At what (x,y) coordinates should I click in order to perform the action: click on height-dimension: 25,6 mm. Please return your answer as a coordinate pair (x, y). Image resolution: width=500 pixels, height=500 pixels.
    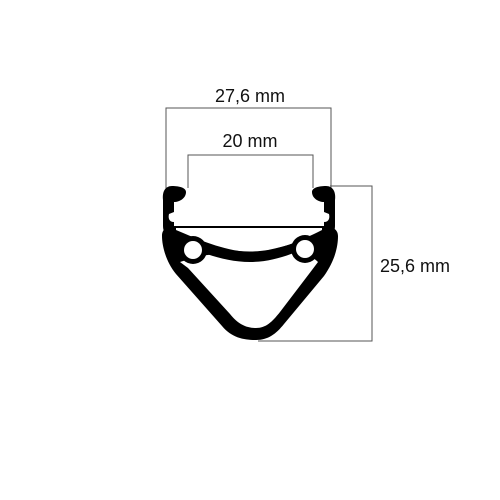
    Looking at the image, I should click on (354, 263).